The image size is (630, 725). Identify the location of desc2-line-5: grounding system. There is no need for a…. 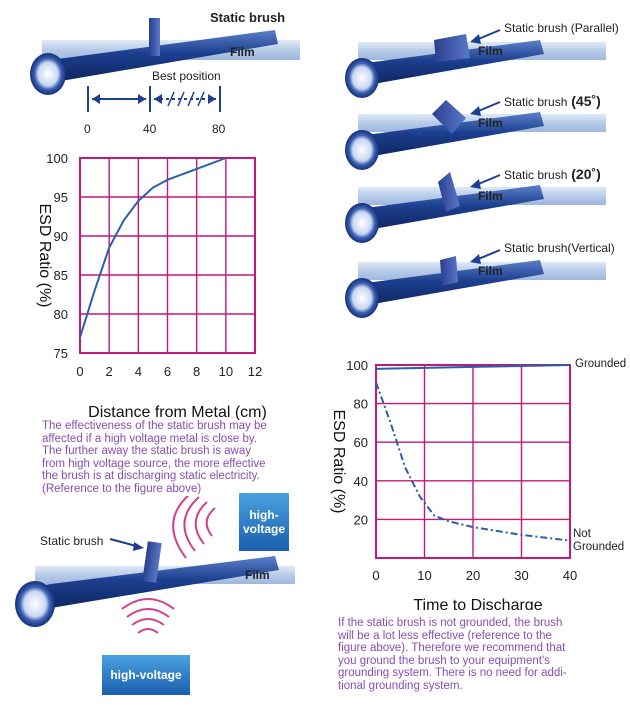
(452, 673).